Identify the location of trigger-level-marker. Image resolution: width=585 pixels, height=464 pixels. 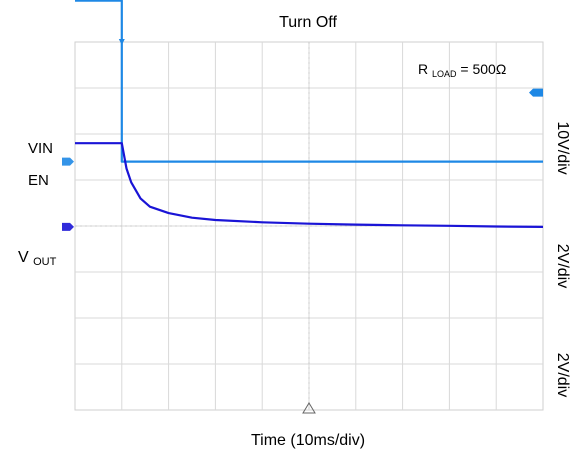
(536, 92).